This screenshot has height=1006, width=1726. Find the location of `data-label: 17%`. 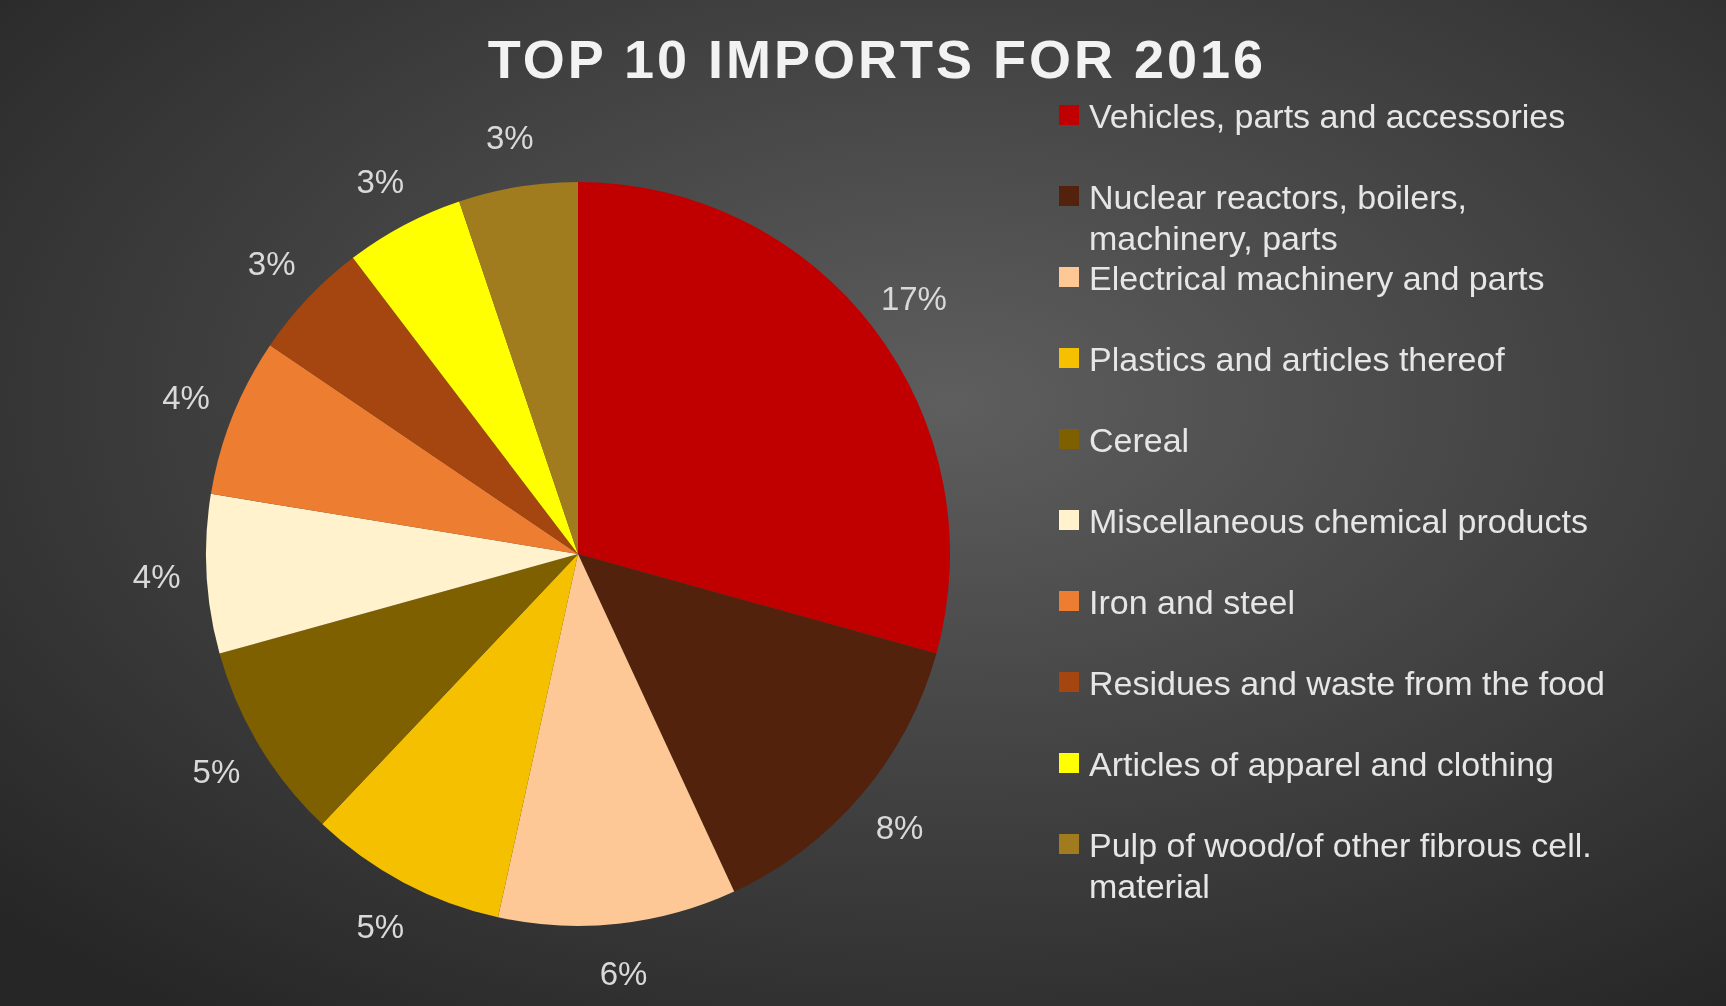

data-label: 17% is located at coordinates (913, 299).